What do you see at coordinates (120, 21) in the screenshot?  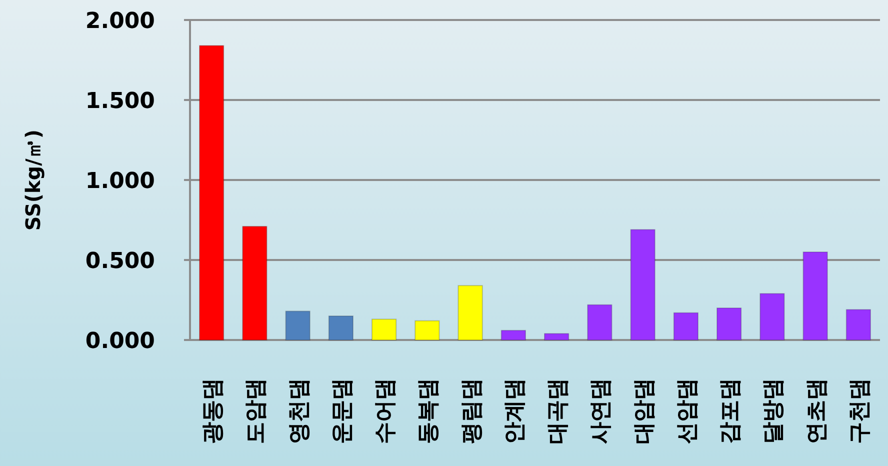 I see `y-tick-label: 2.000` at bounding box center [120, 21].